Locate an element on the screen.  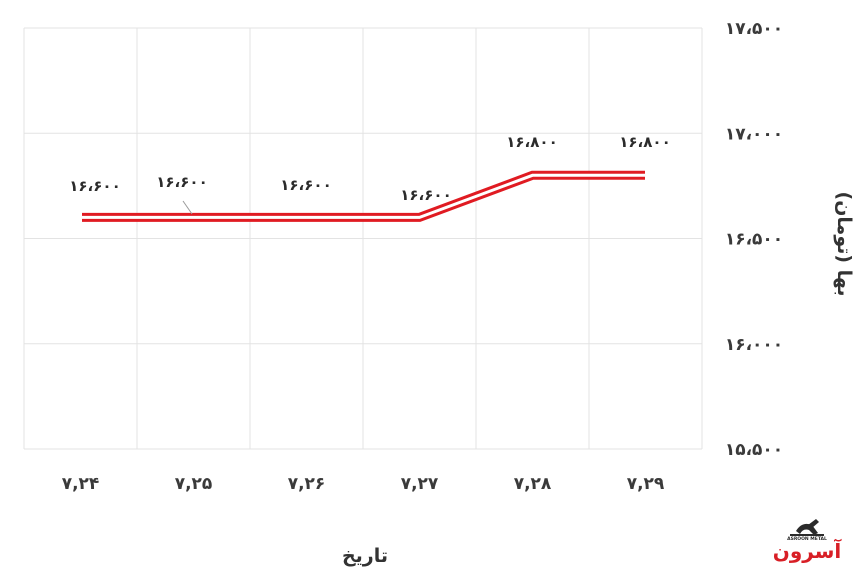
y-tick-label: ۱۷،۰۰۰ is located at coordinates (754, 134).